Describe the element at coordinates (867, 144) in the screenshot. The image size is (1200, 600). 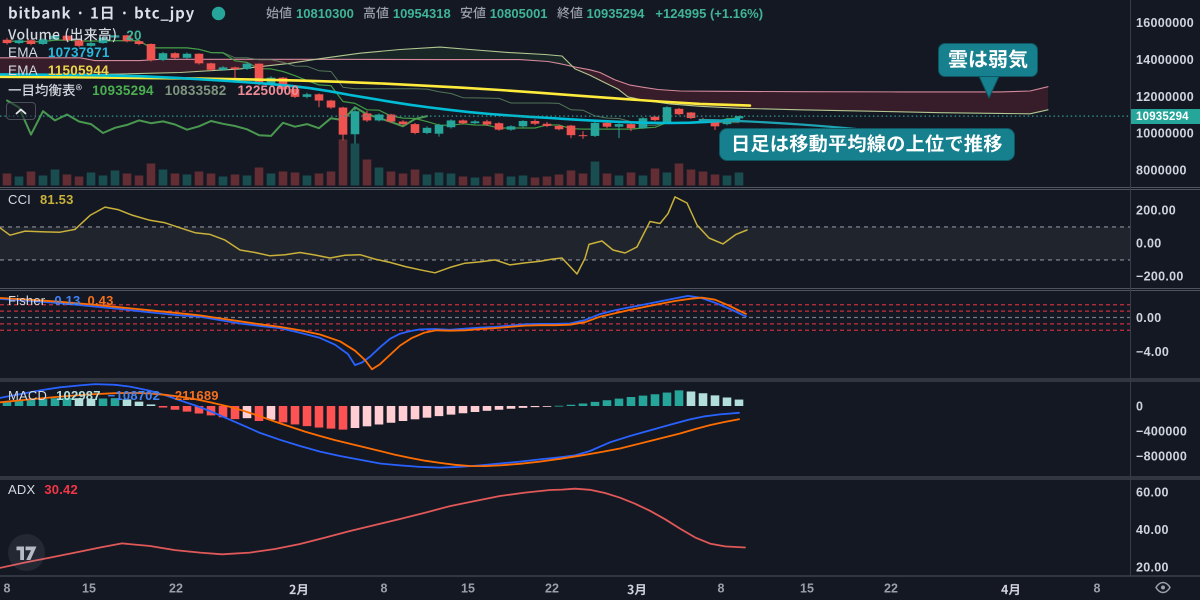
I see `callout-ma-note: 日足は移動平均線の上位で推移` at that location.